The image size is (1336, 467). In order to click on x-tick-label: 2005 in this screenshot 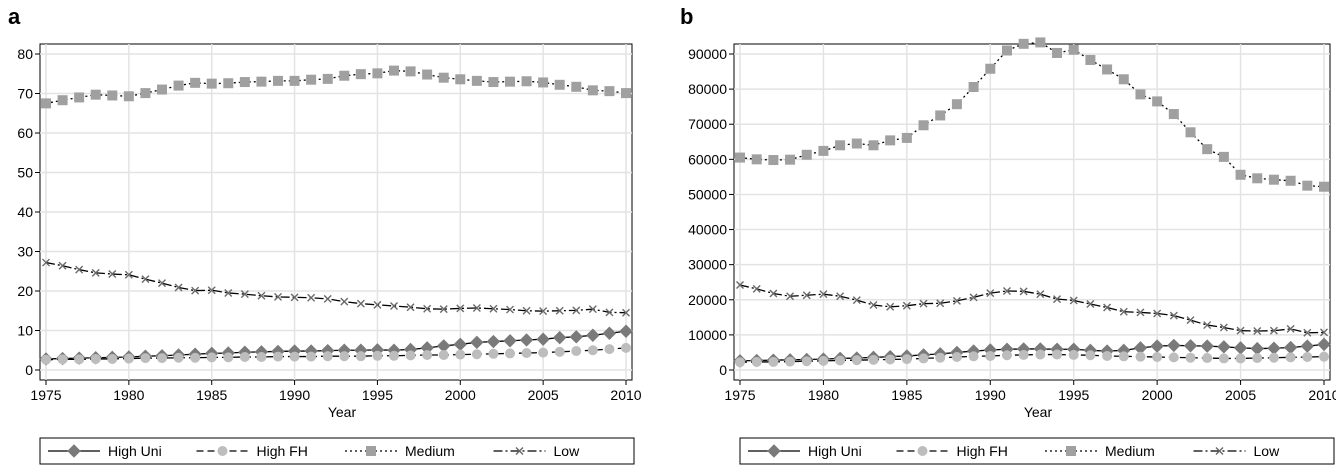, I will do `click(543, 395)`.